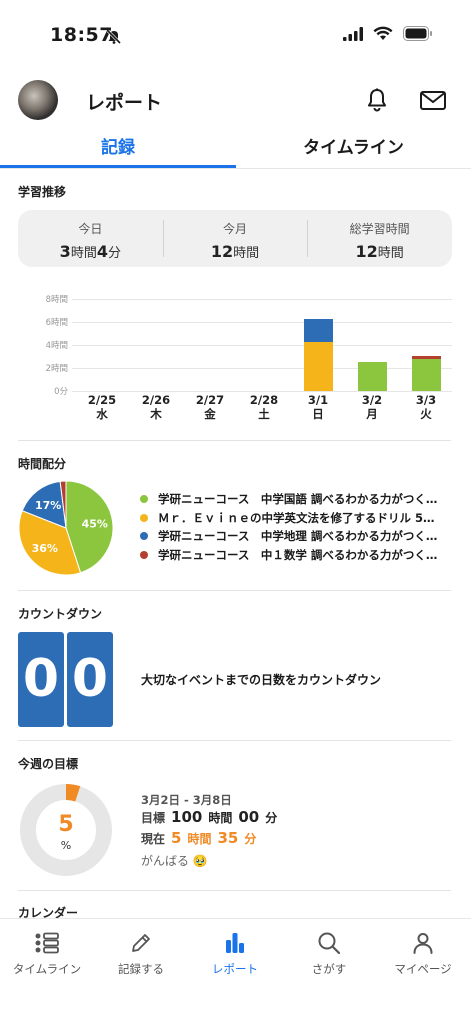 Image resolution: width=471 pixels, height=1024 pixels. What do you see at coordinates (377, 100) in the screenshot?
I see `bell-icon` at bounding box center [377, 100].